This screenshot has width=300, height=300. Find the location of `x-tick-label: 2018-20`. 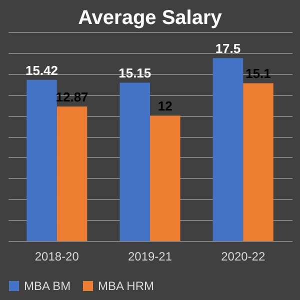

x-tick-label: 2018-20 is located at coordinates (57, 257).